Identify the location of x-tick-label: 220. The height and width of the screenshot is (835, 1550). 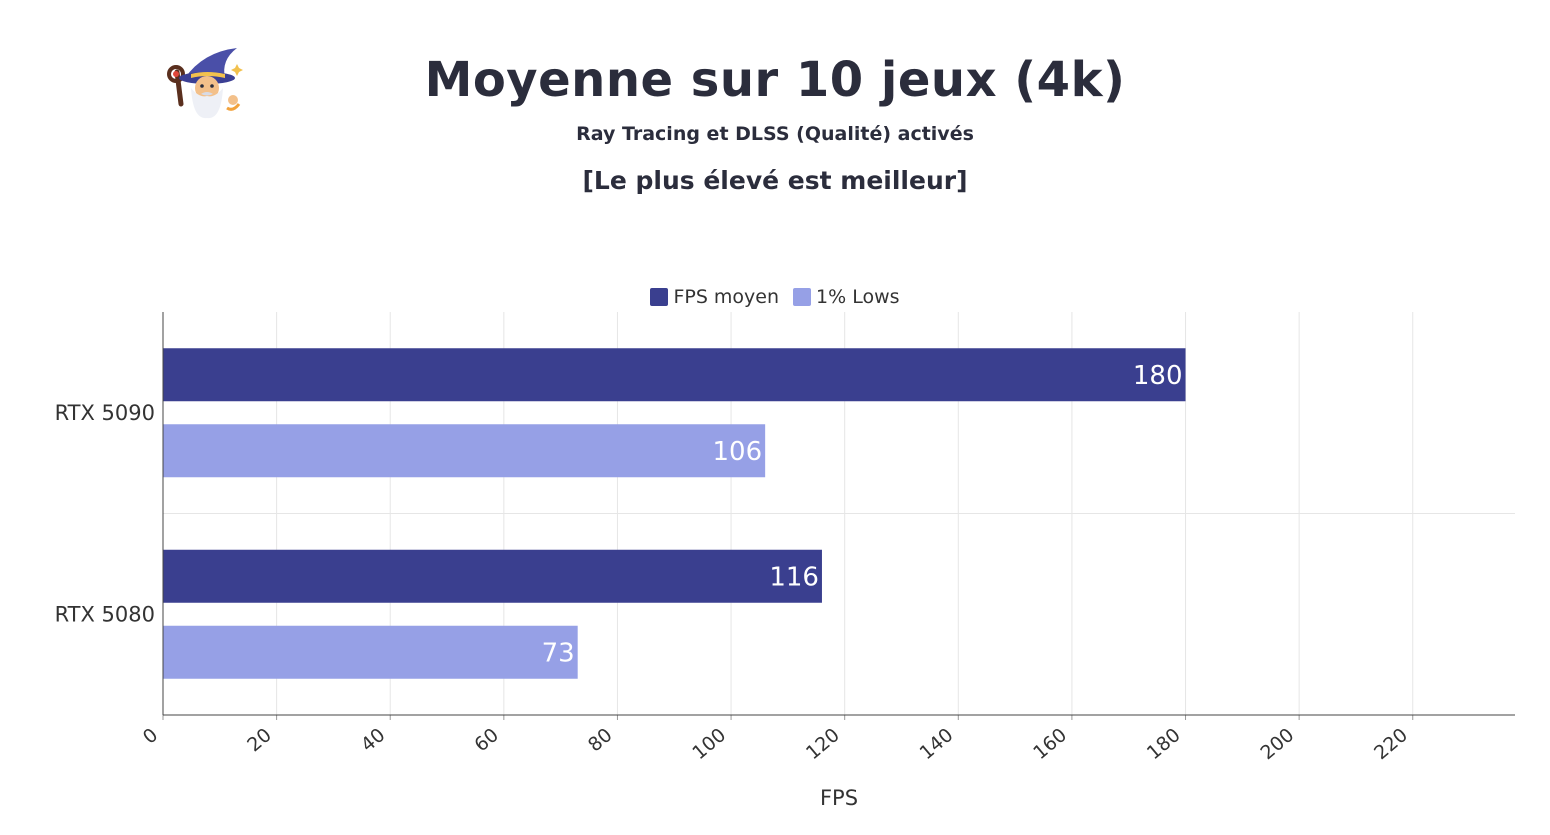
(1391, 744).